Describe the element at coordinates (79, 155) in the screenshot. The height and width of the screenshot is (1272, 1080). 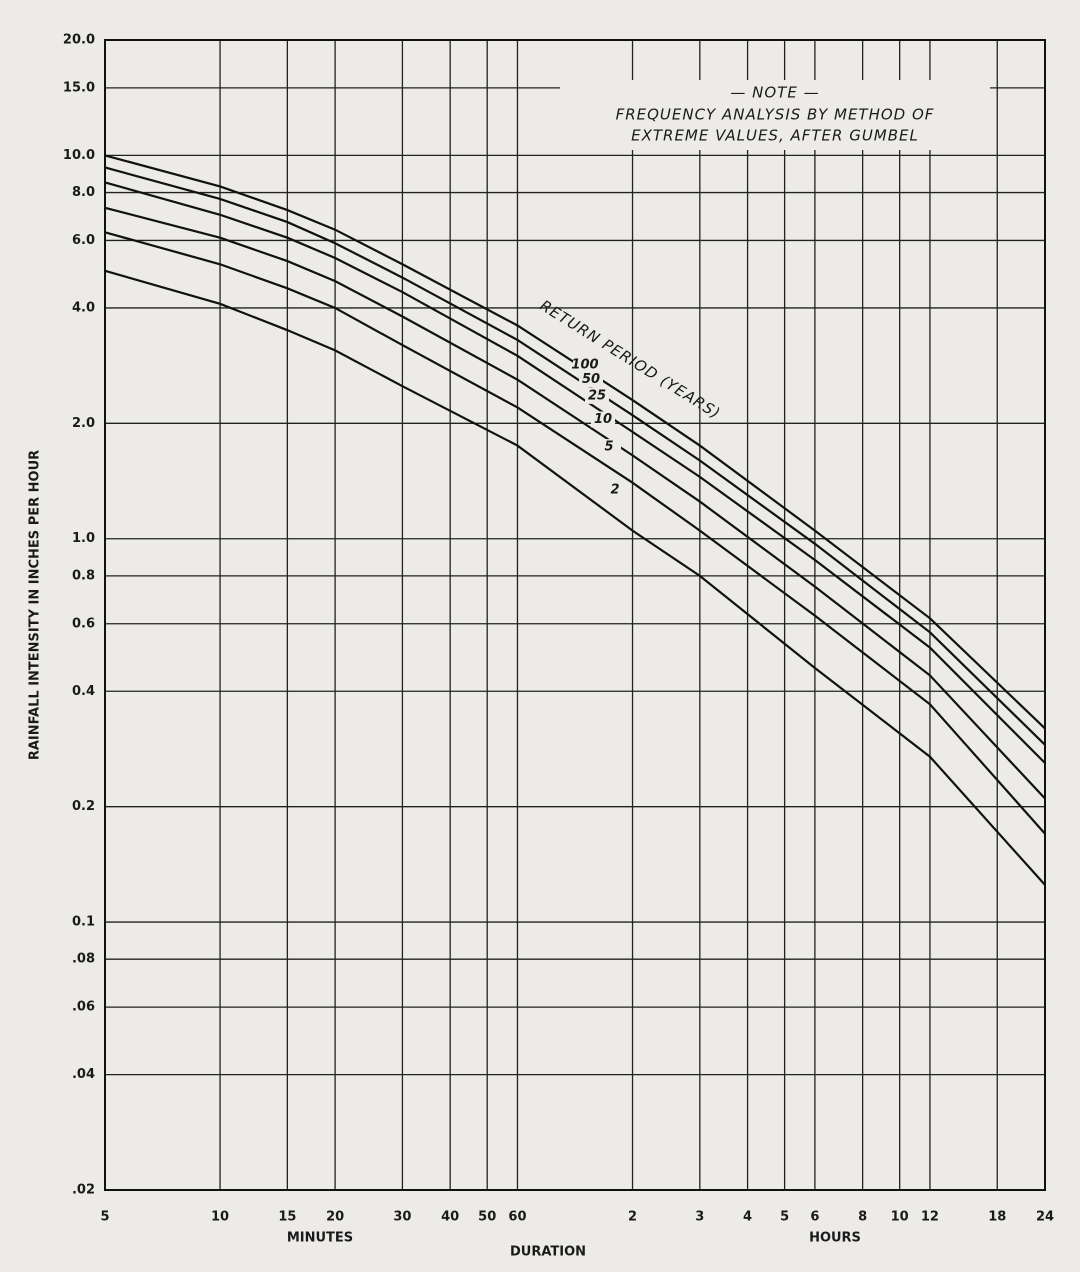
I see `y-tick-label: 10.0` at that location.